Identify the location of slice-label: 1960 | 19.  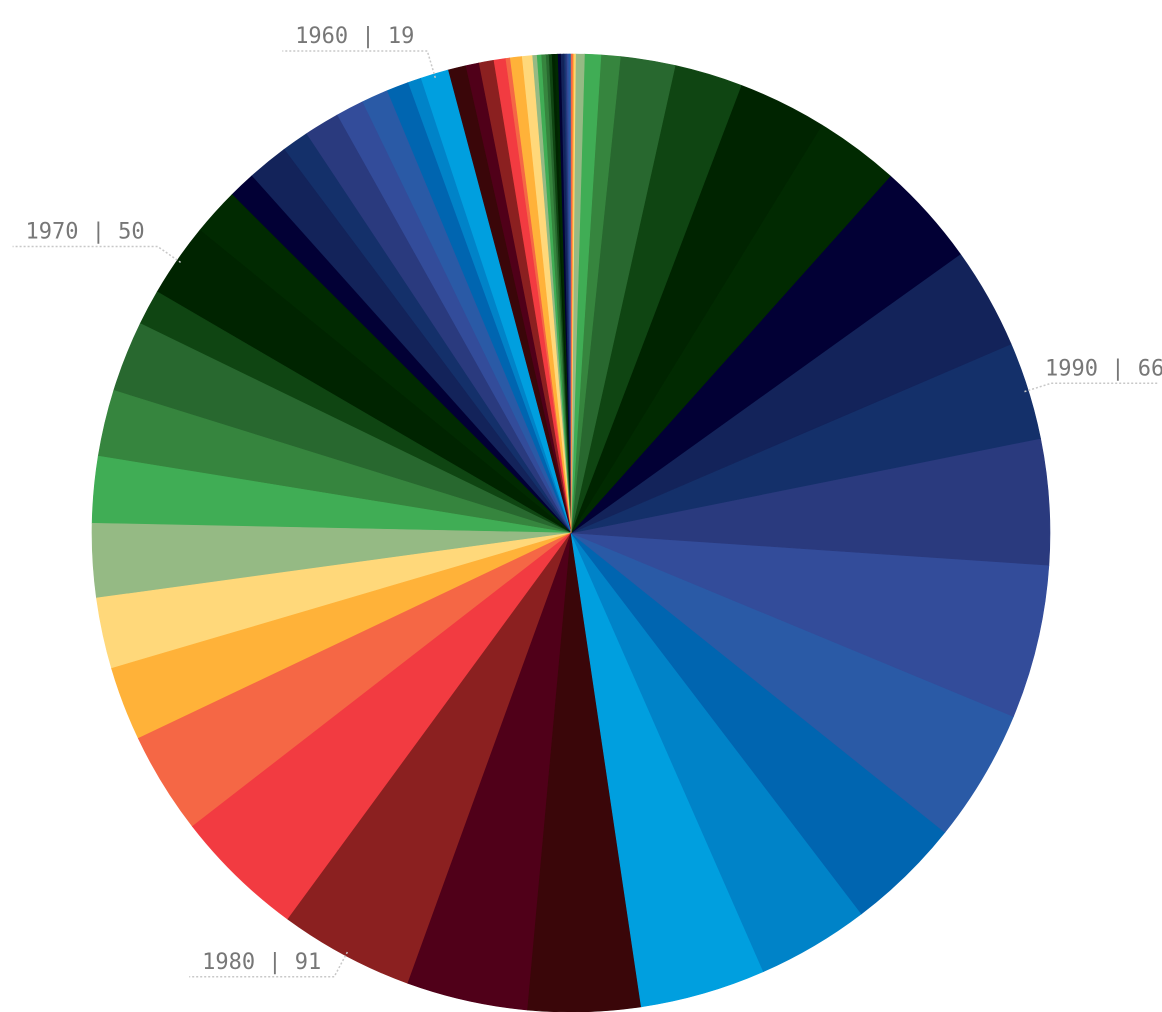
(354, 36).